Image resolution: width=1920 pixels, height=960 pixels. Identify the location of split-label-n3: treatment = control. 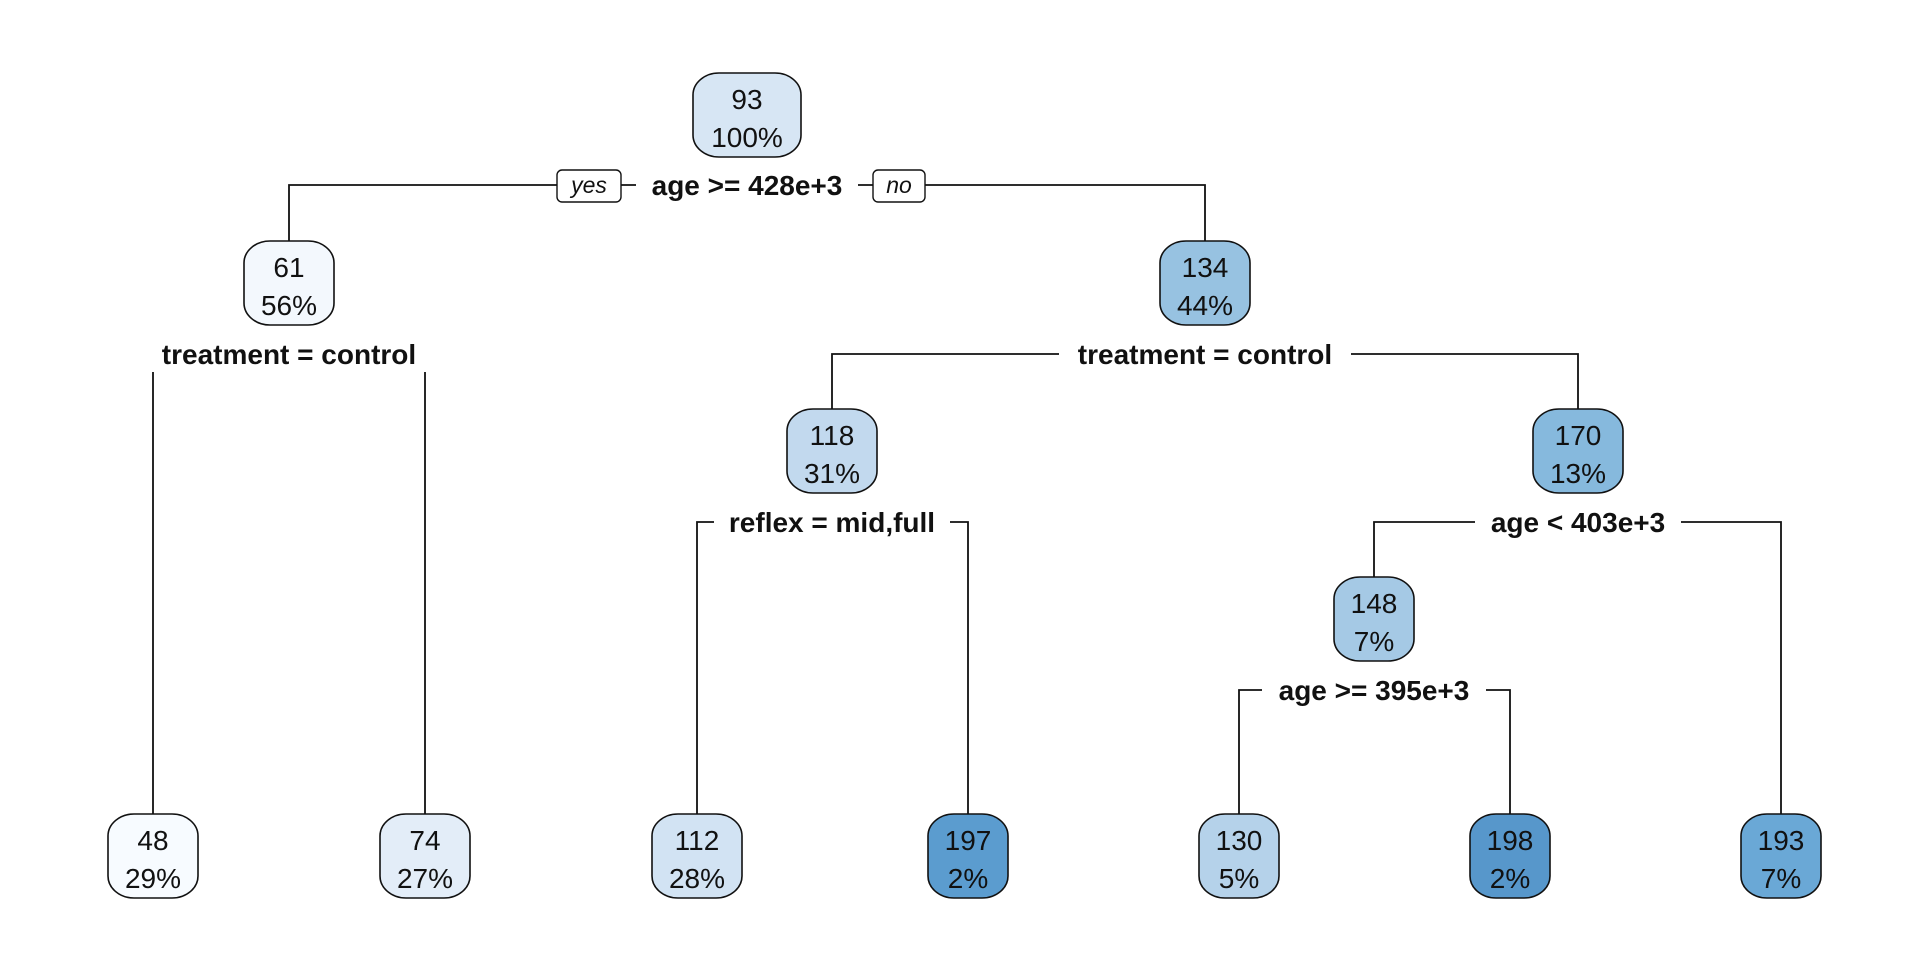
(1205, 354).